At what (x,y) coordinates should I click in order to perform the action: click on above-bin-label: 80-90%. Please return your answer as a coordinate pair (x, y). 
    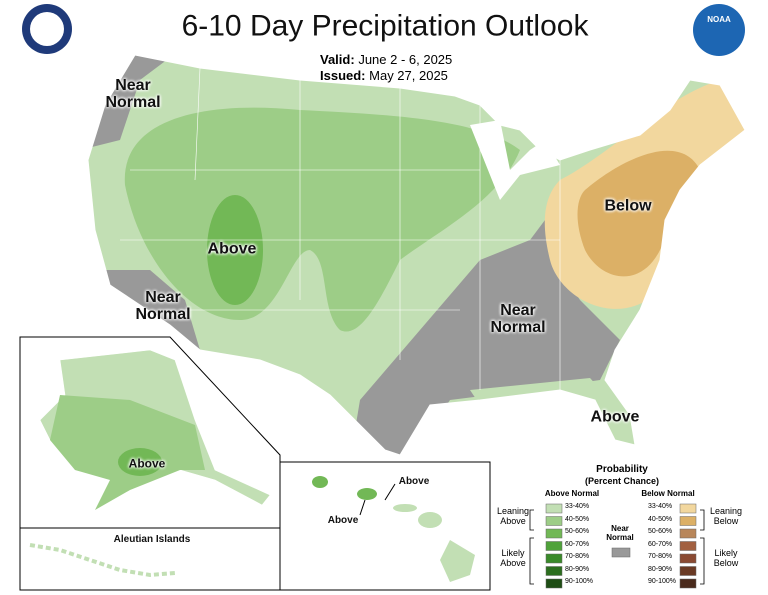
    Looking at the image, I should click on (577, 569).